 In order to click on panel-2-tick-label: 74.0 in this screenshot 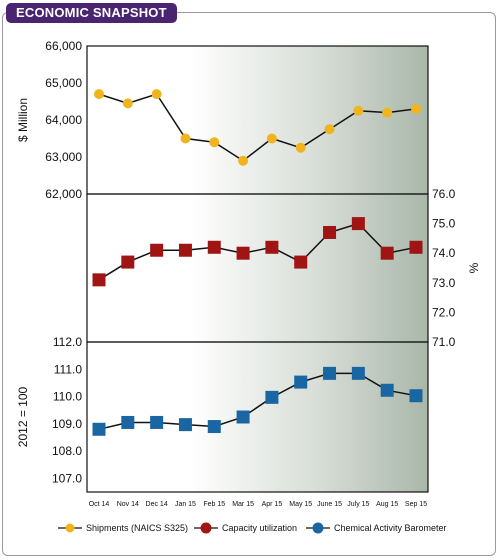, I will do `click(444, 253)`.